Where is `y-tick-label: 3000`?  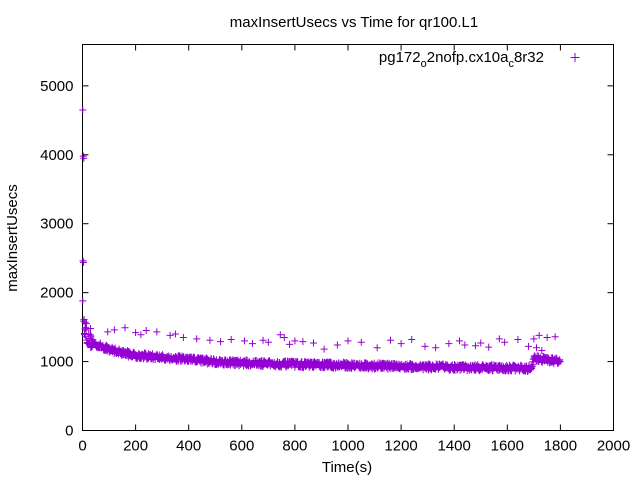 y-tick-label: 3000 is located at coordinates (56, 224).